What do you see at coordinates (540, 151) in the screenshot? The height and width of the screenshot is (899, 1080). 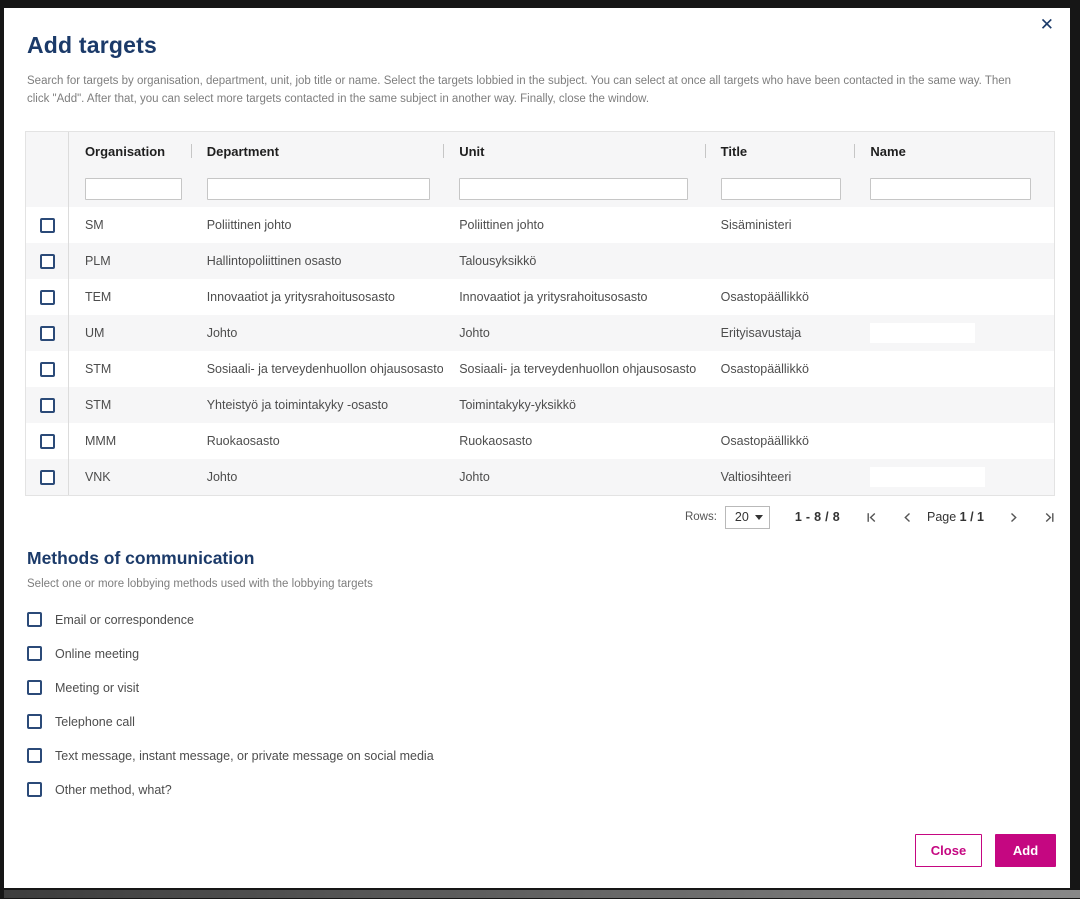 I see `table-header-row: Organisation Department Unit Title Name` at bounding box center [540, 151].